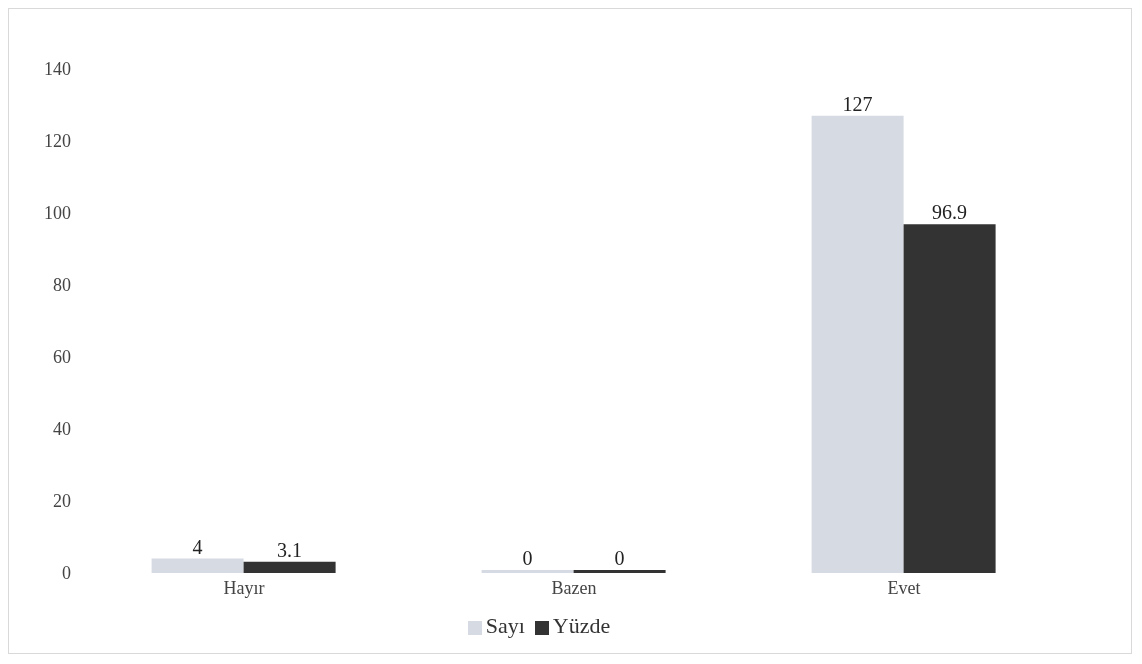 This screenshot has width=1142, height=664. I want to click on legend-label: Yüzde, so click(581, 625).